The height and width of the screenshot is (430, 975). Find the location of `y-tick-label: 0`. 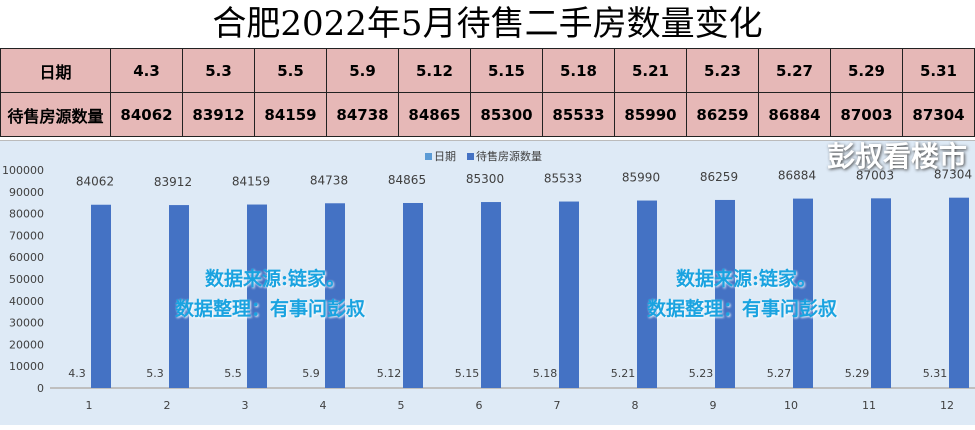

y-tick-label: 0 is located at coordinates (40, 388).